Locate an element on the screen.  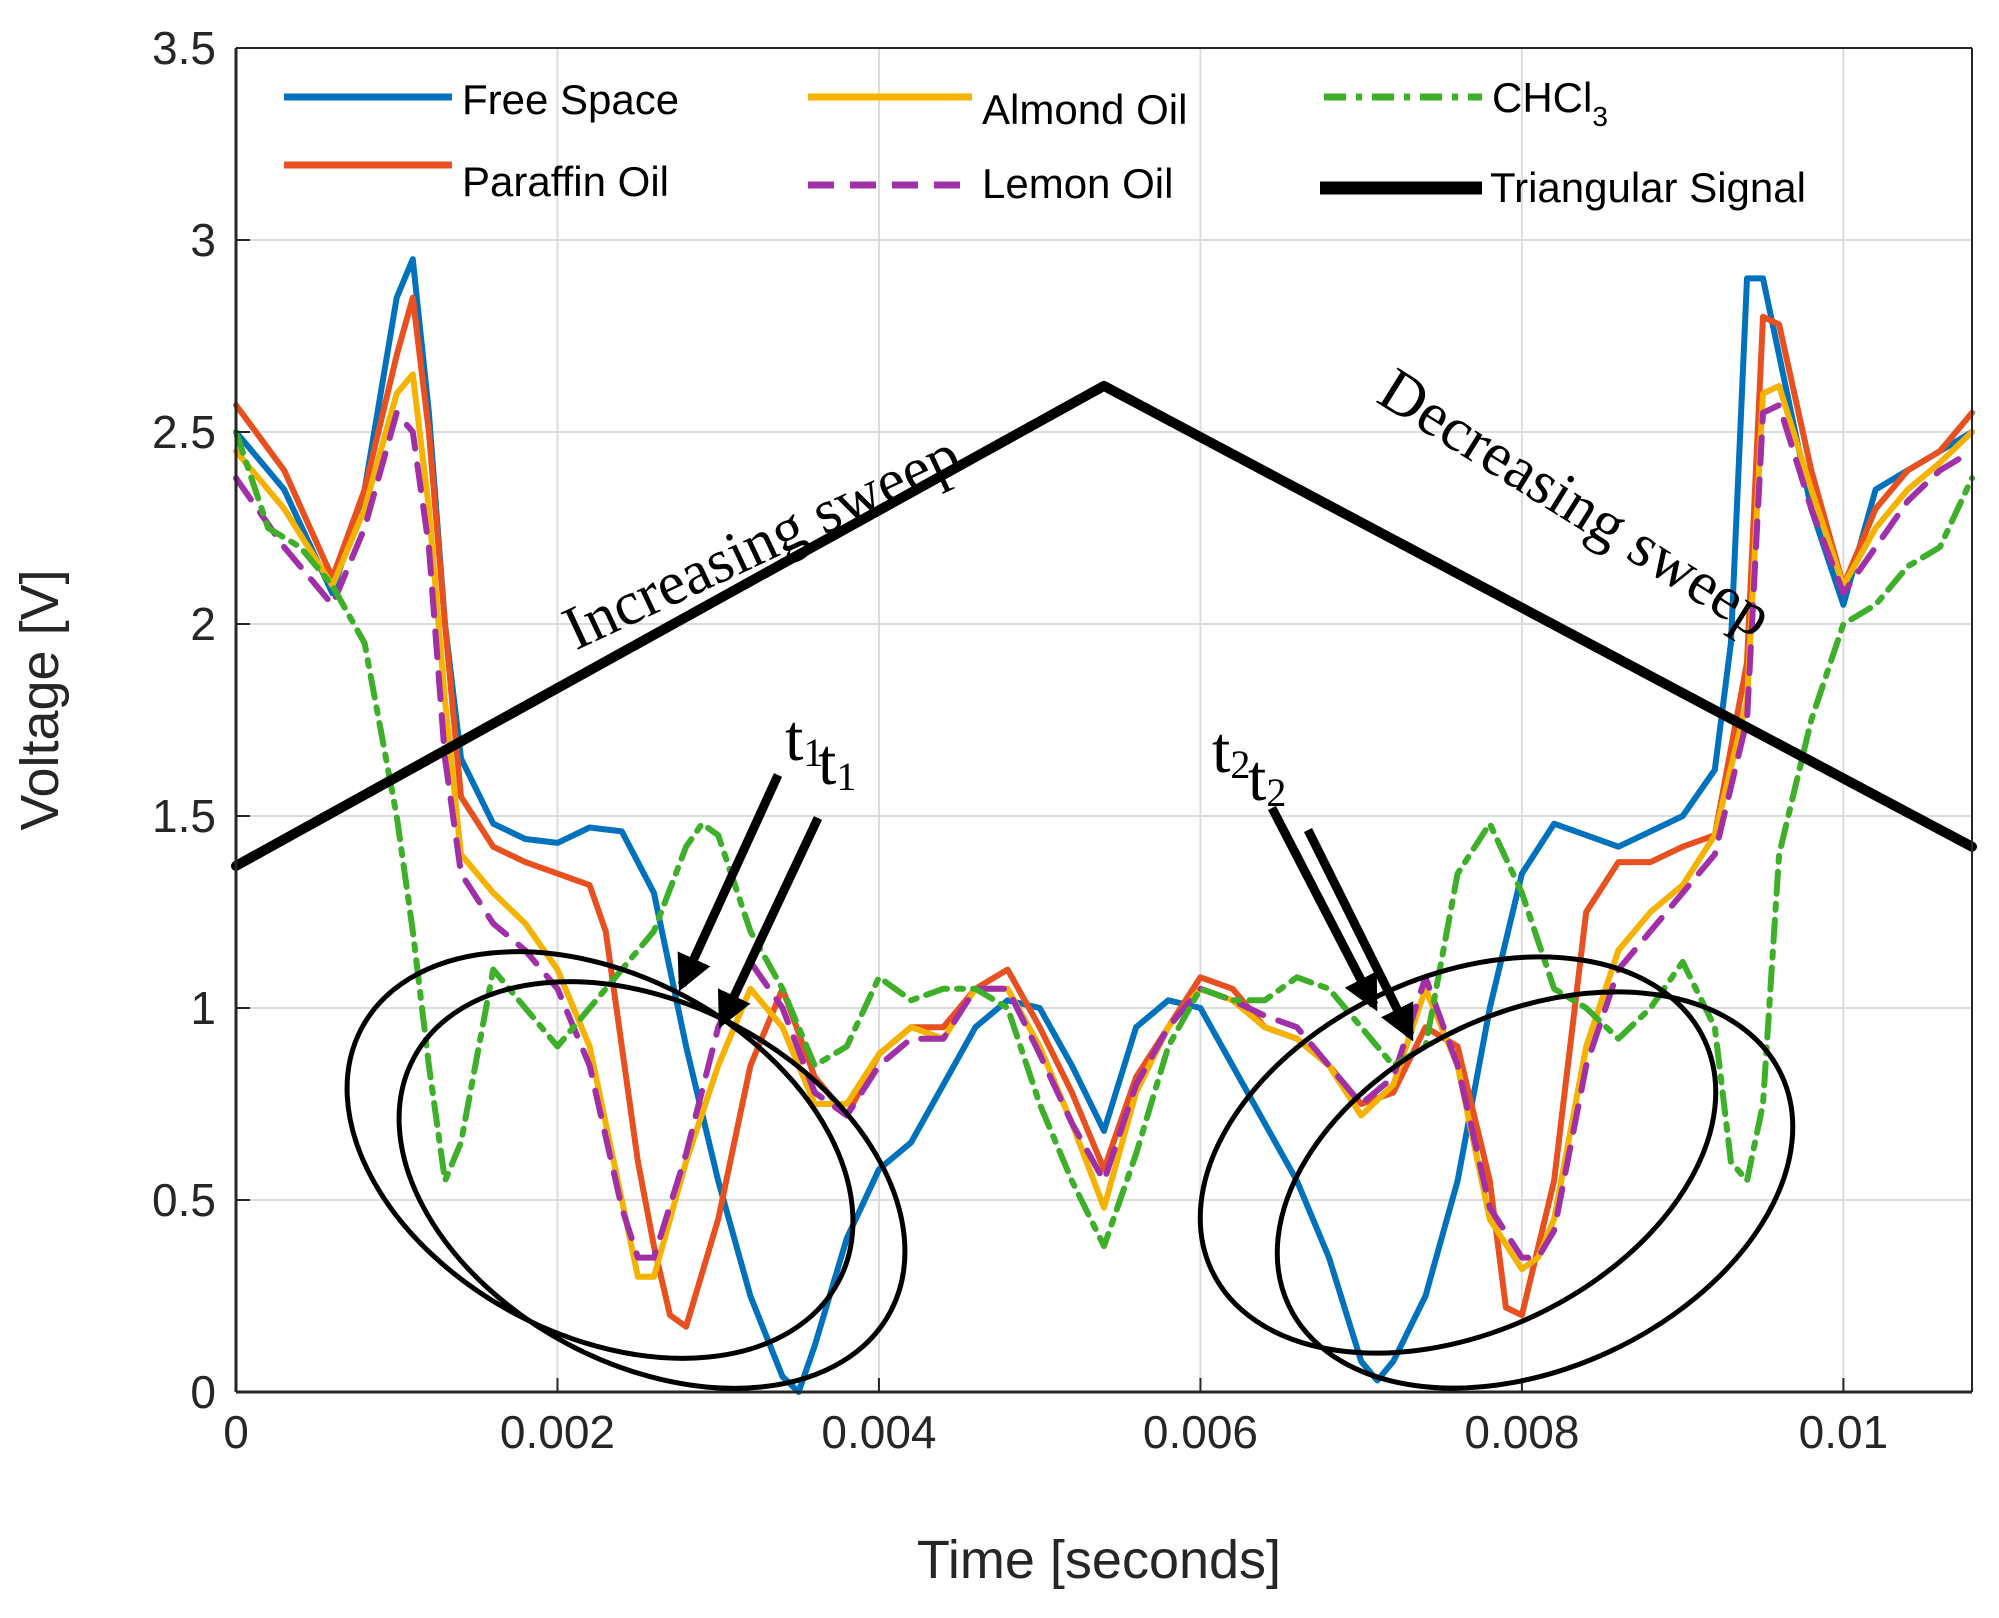
x-tick-label-5: 0.01 is located at coordinates (1844, 1432).